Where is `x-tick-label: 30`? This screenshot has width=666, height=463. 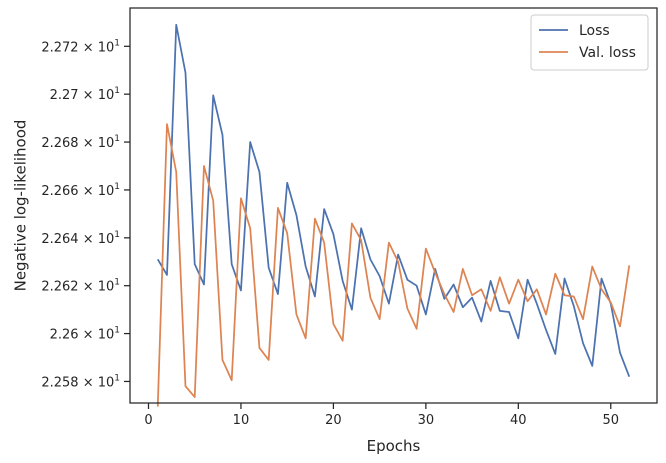 x-tick-label: 30 is located at coordinates (426, 420).